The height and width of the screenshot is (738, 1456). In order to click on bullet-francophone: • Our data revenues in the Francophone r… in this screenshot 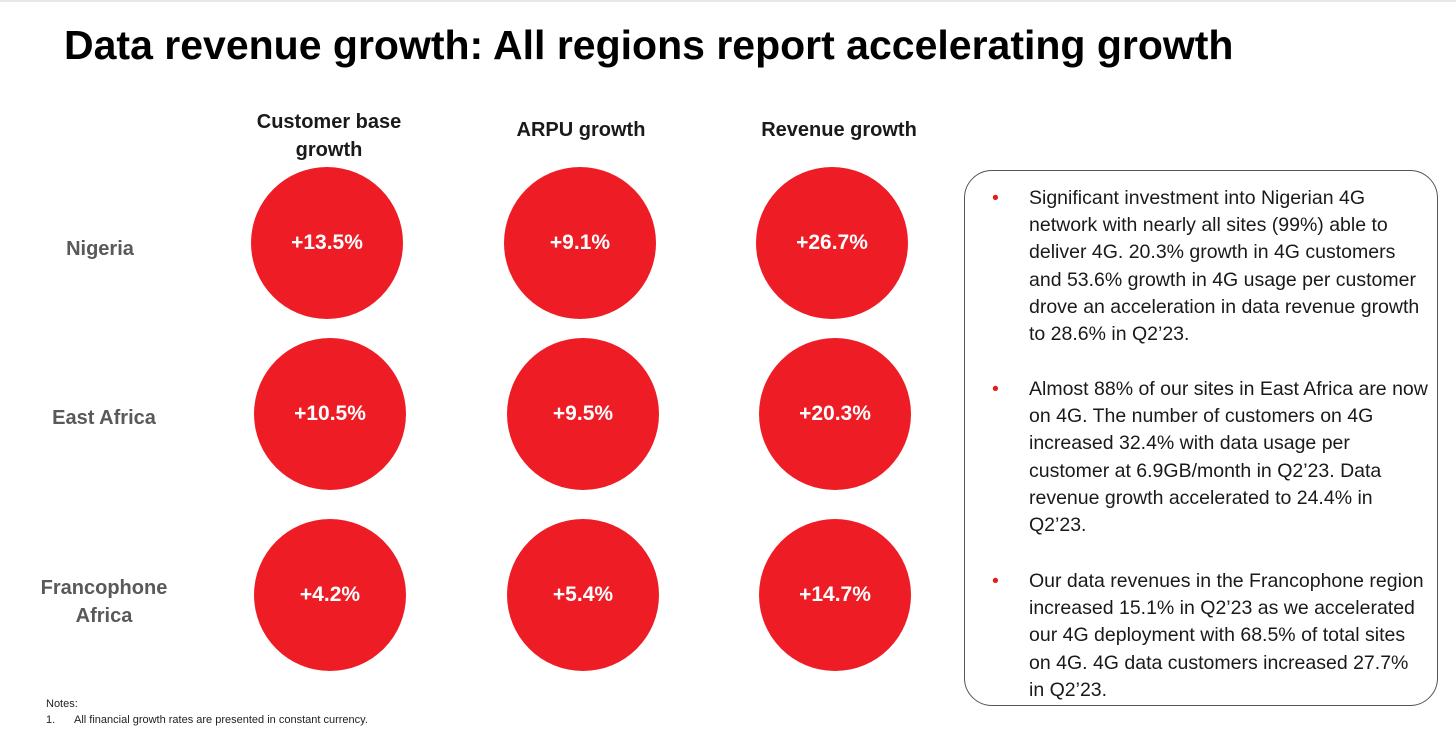, I will do `click(1208, 636)`.